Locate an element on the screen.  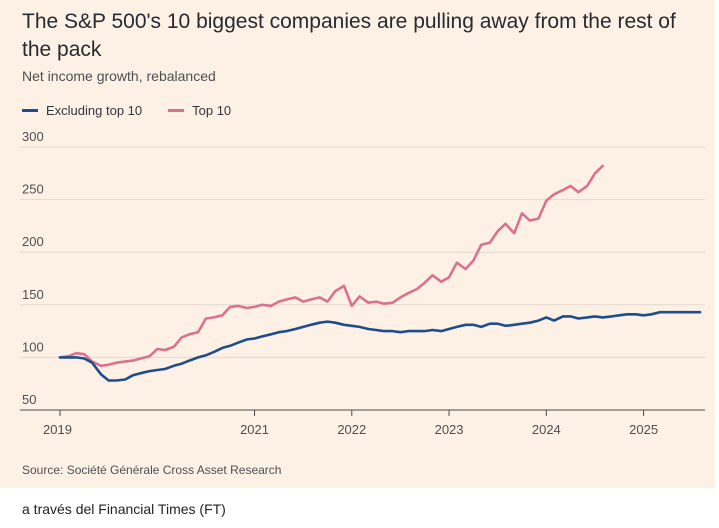
legend: Excluding top 10 Top 10 is located at coordinates (139, 110).